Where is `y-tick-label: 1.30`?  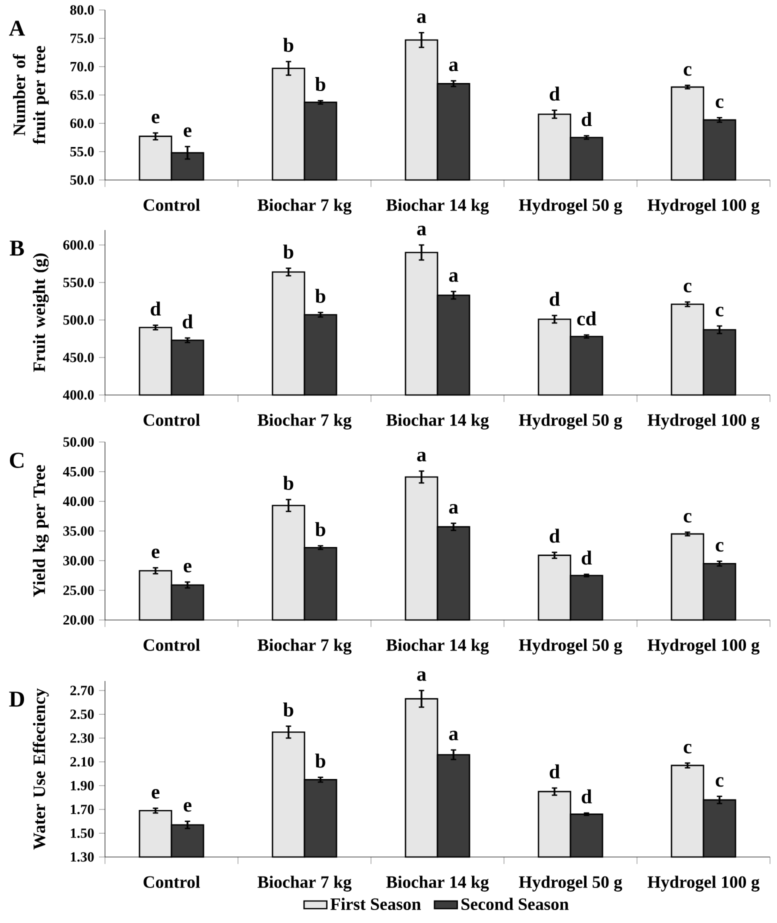 y-tick-label: 1.30 is located at coordinates (82, 857).